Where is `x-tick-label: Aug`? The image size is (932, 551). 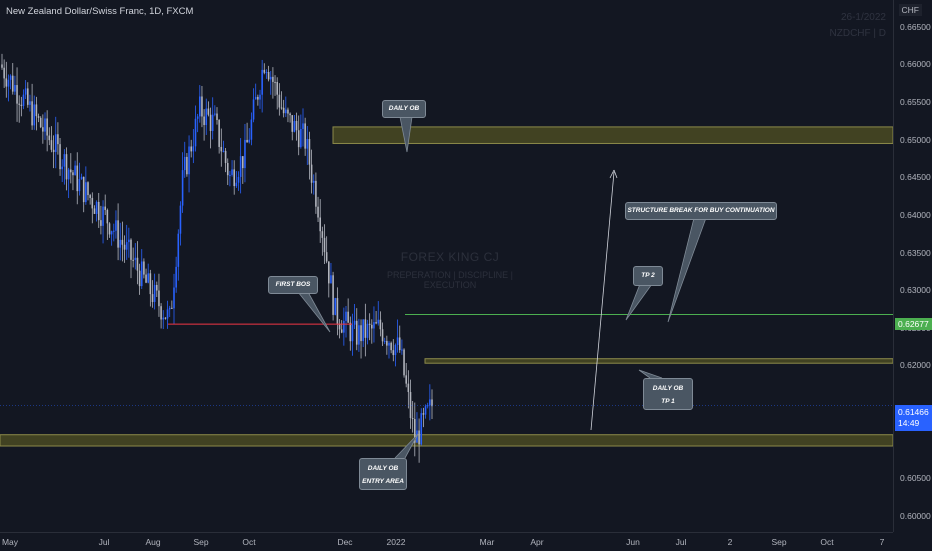
x-tick-label: Aug is located at coordinates (153, 542).